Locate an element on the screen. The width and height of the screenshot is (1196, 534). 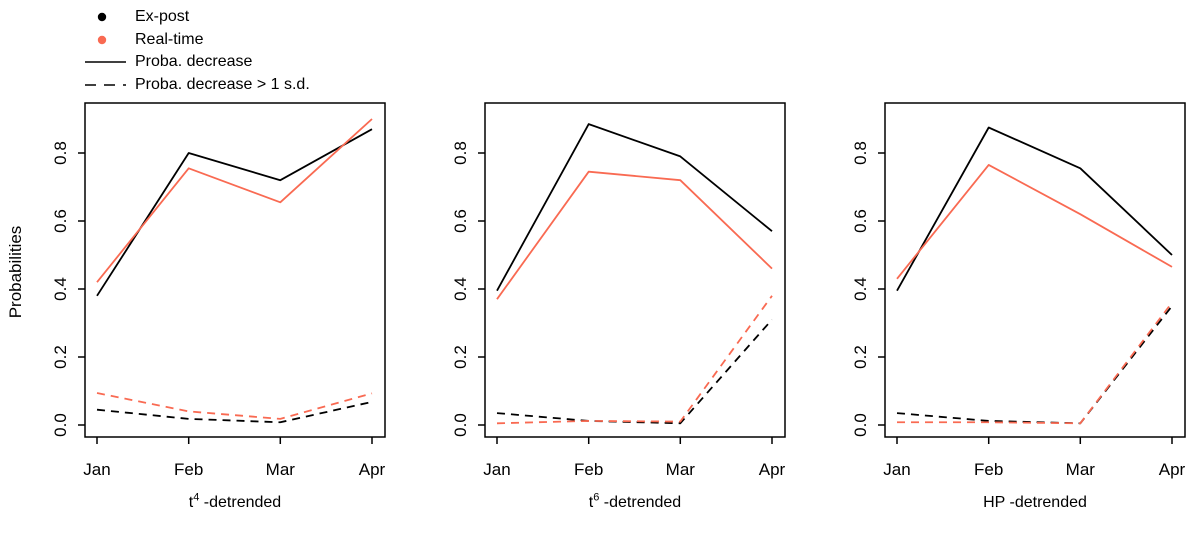
legend-label: Real-time is located at coordinates (169, 39).